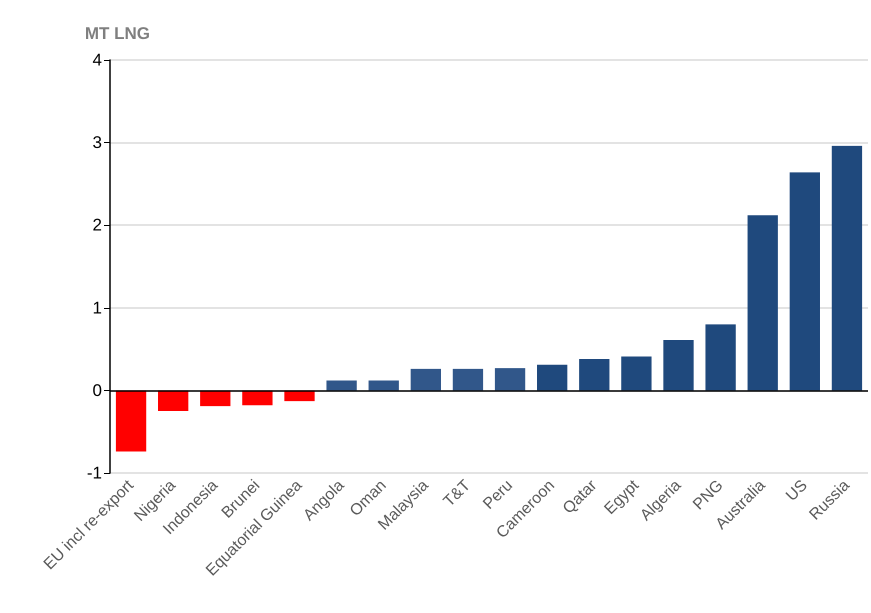  What do you see at coordinates (797, 490) in the screenshot?
I see `x-tick-label: US` at bounding box center [797, 490].